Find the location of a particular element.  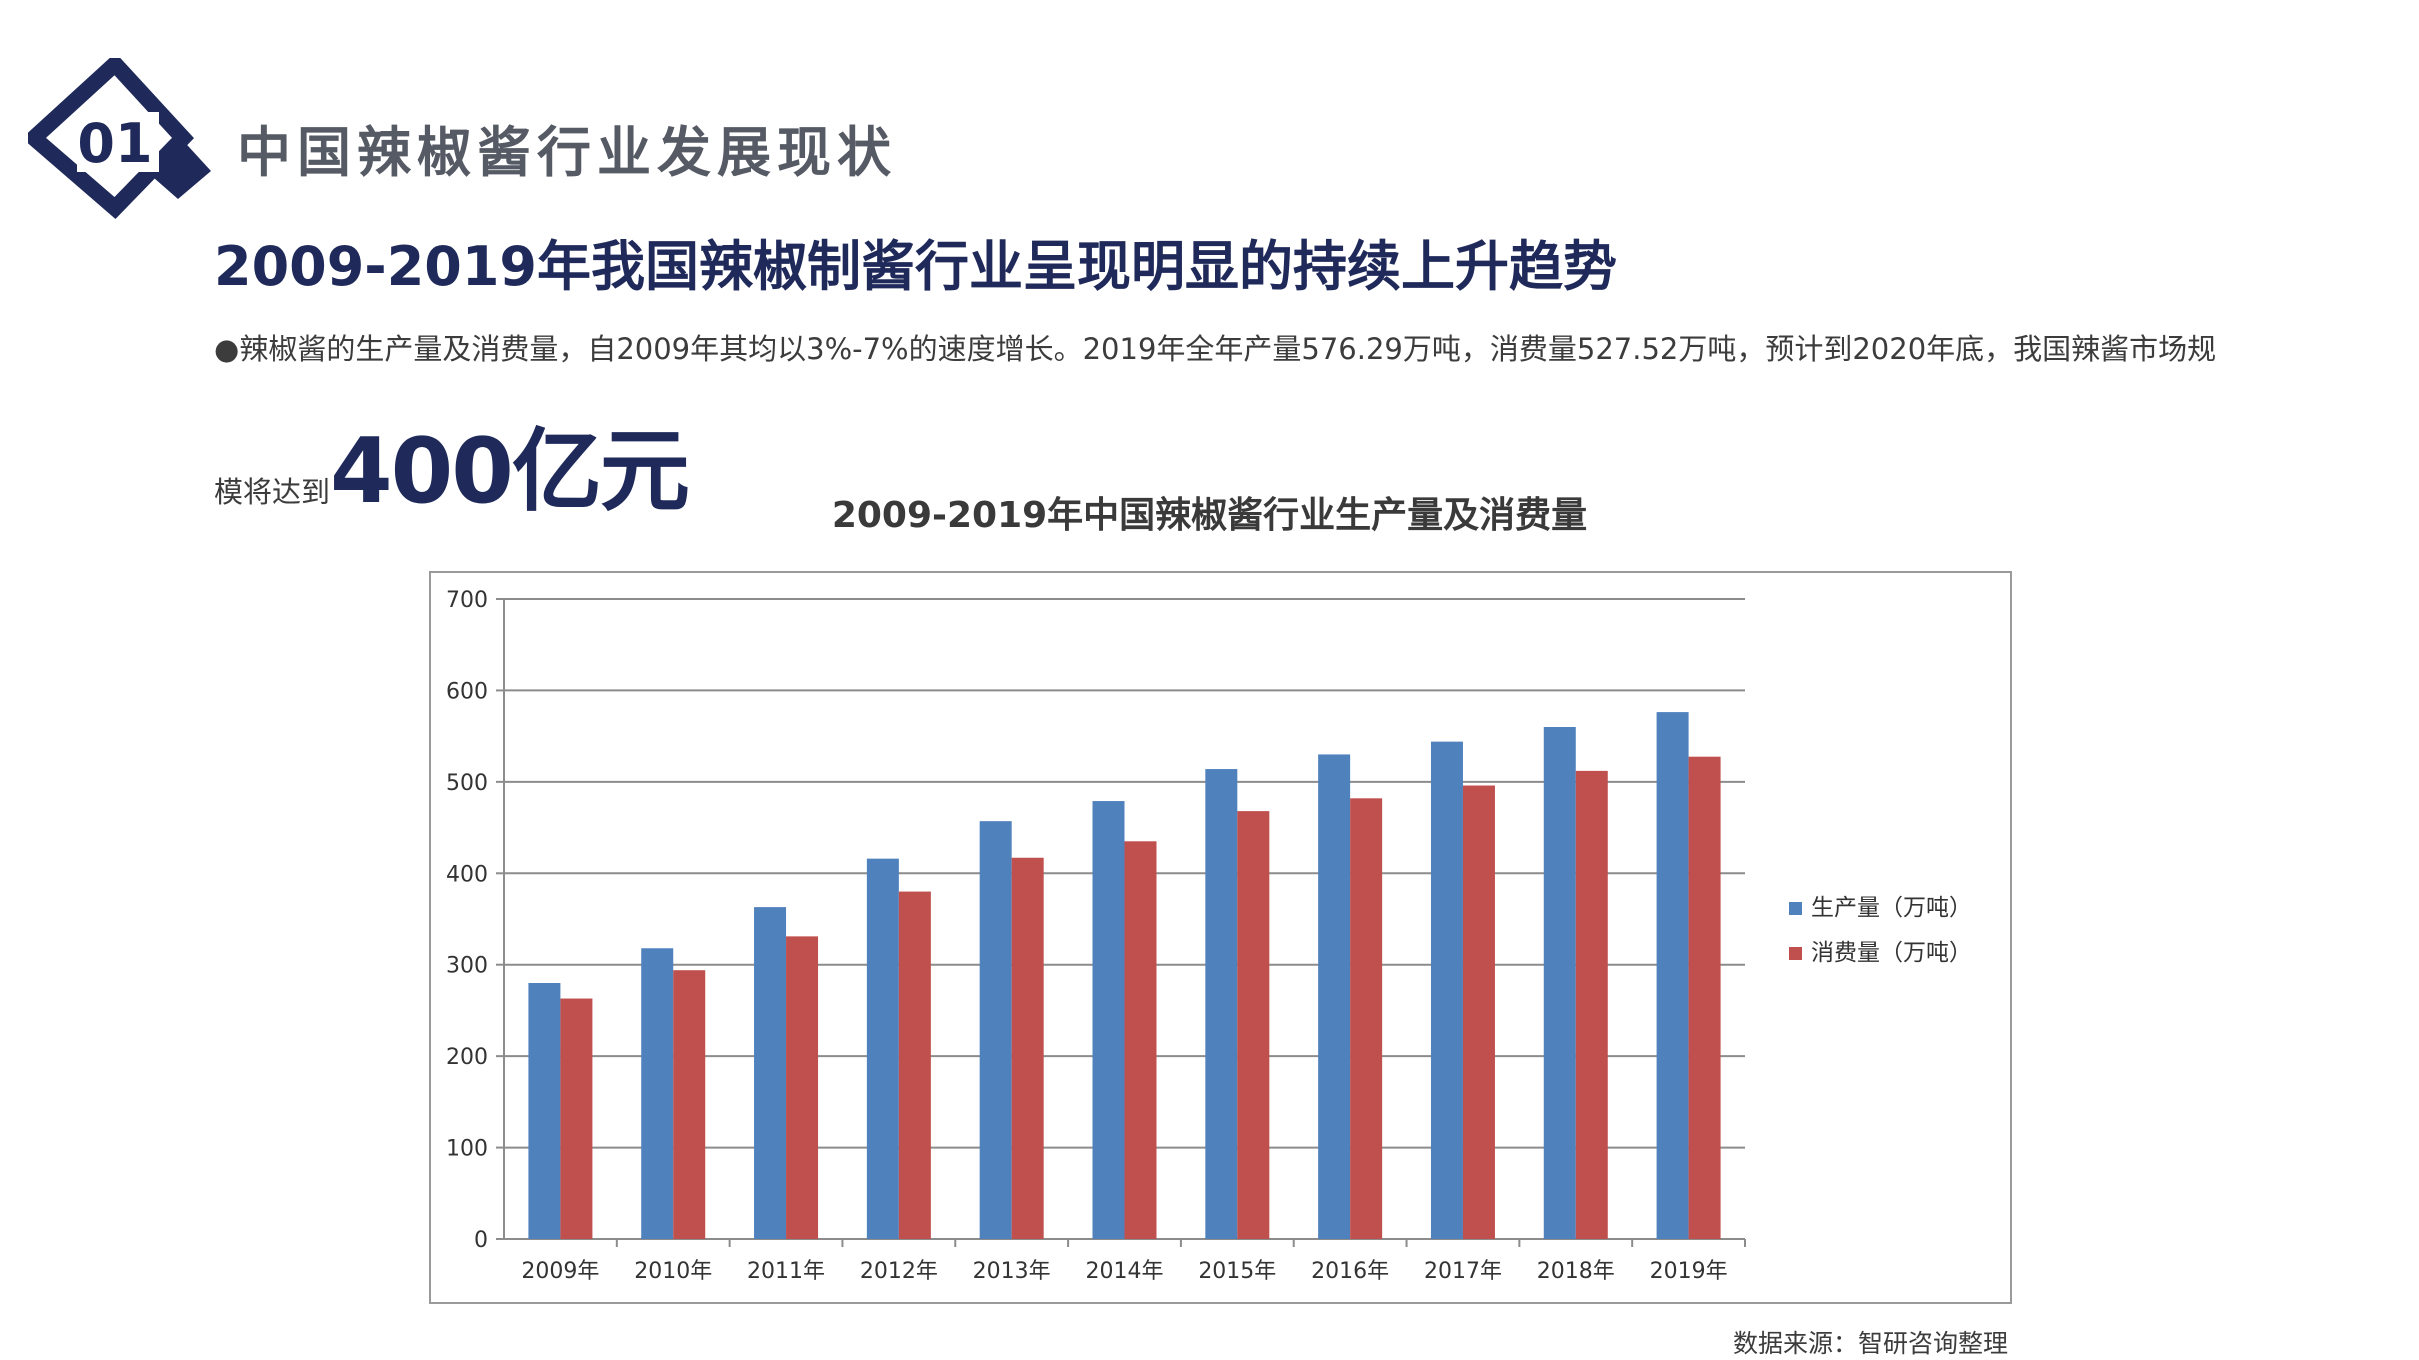

market-scale-prefix: 模将达到 is located at coordinates (272, 492).